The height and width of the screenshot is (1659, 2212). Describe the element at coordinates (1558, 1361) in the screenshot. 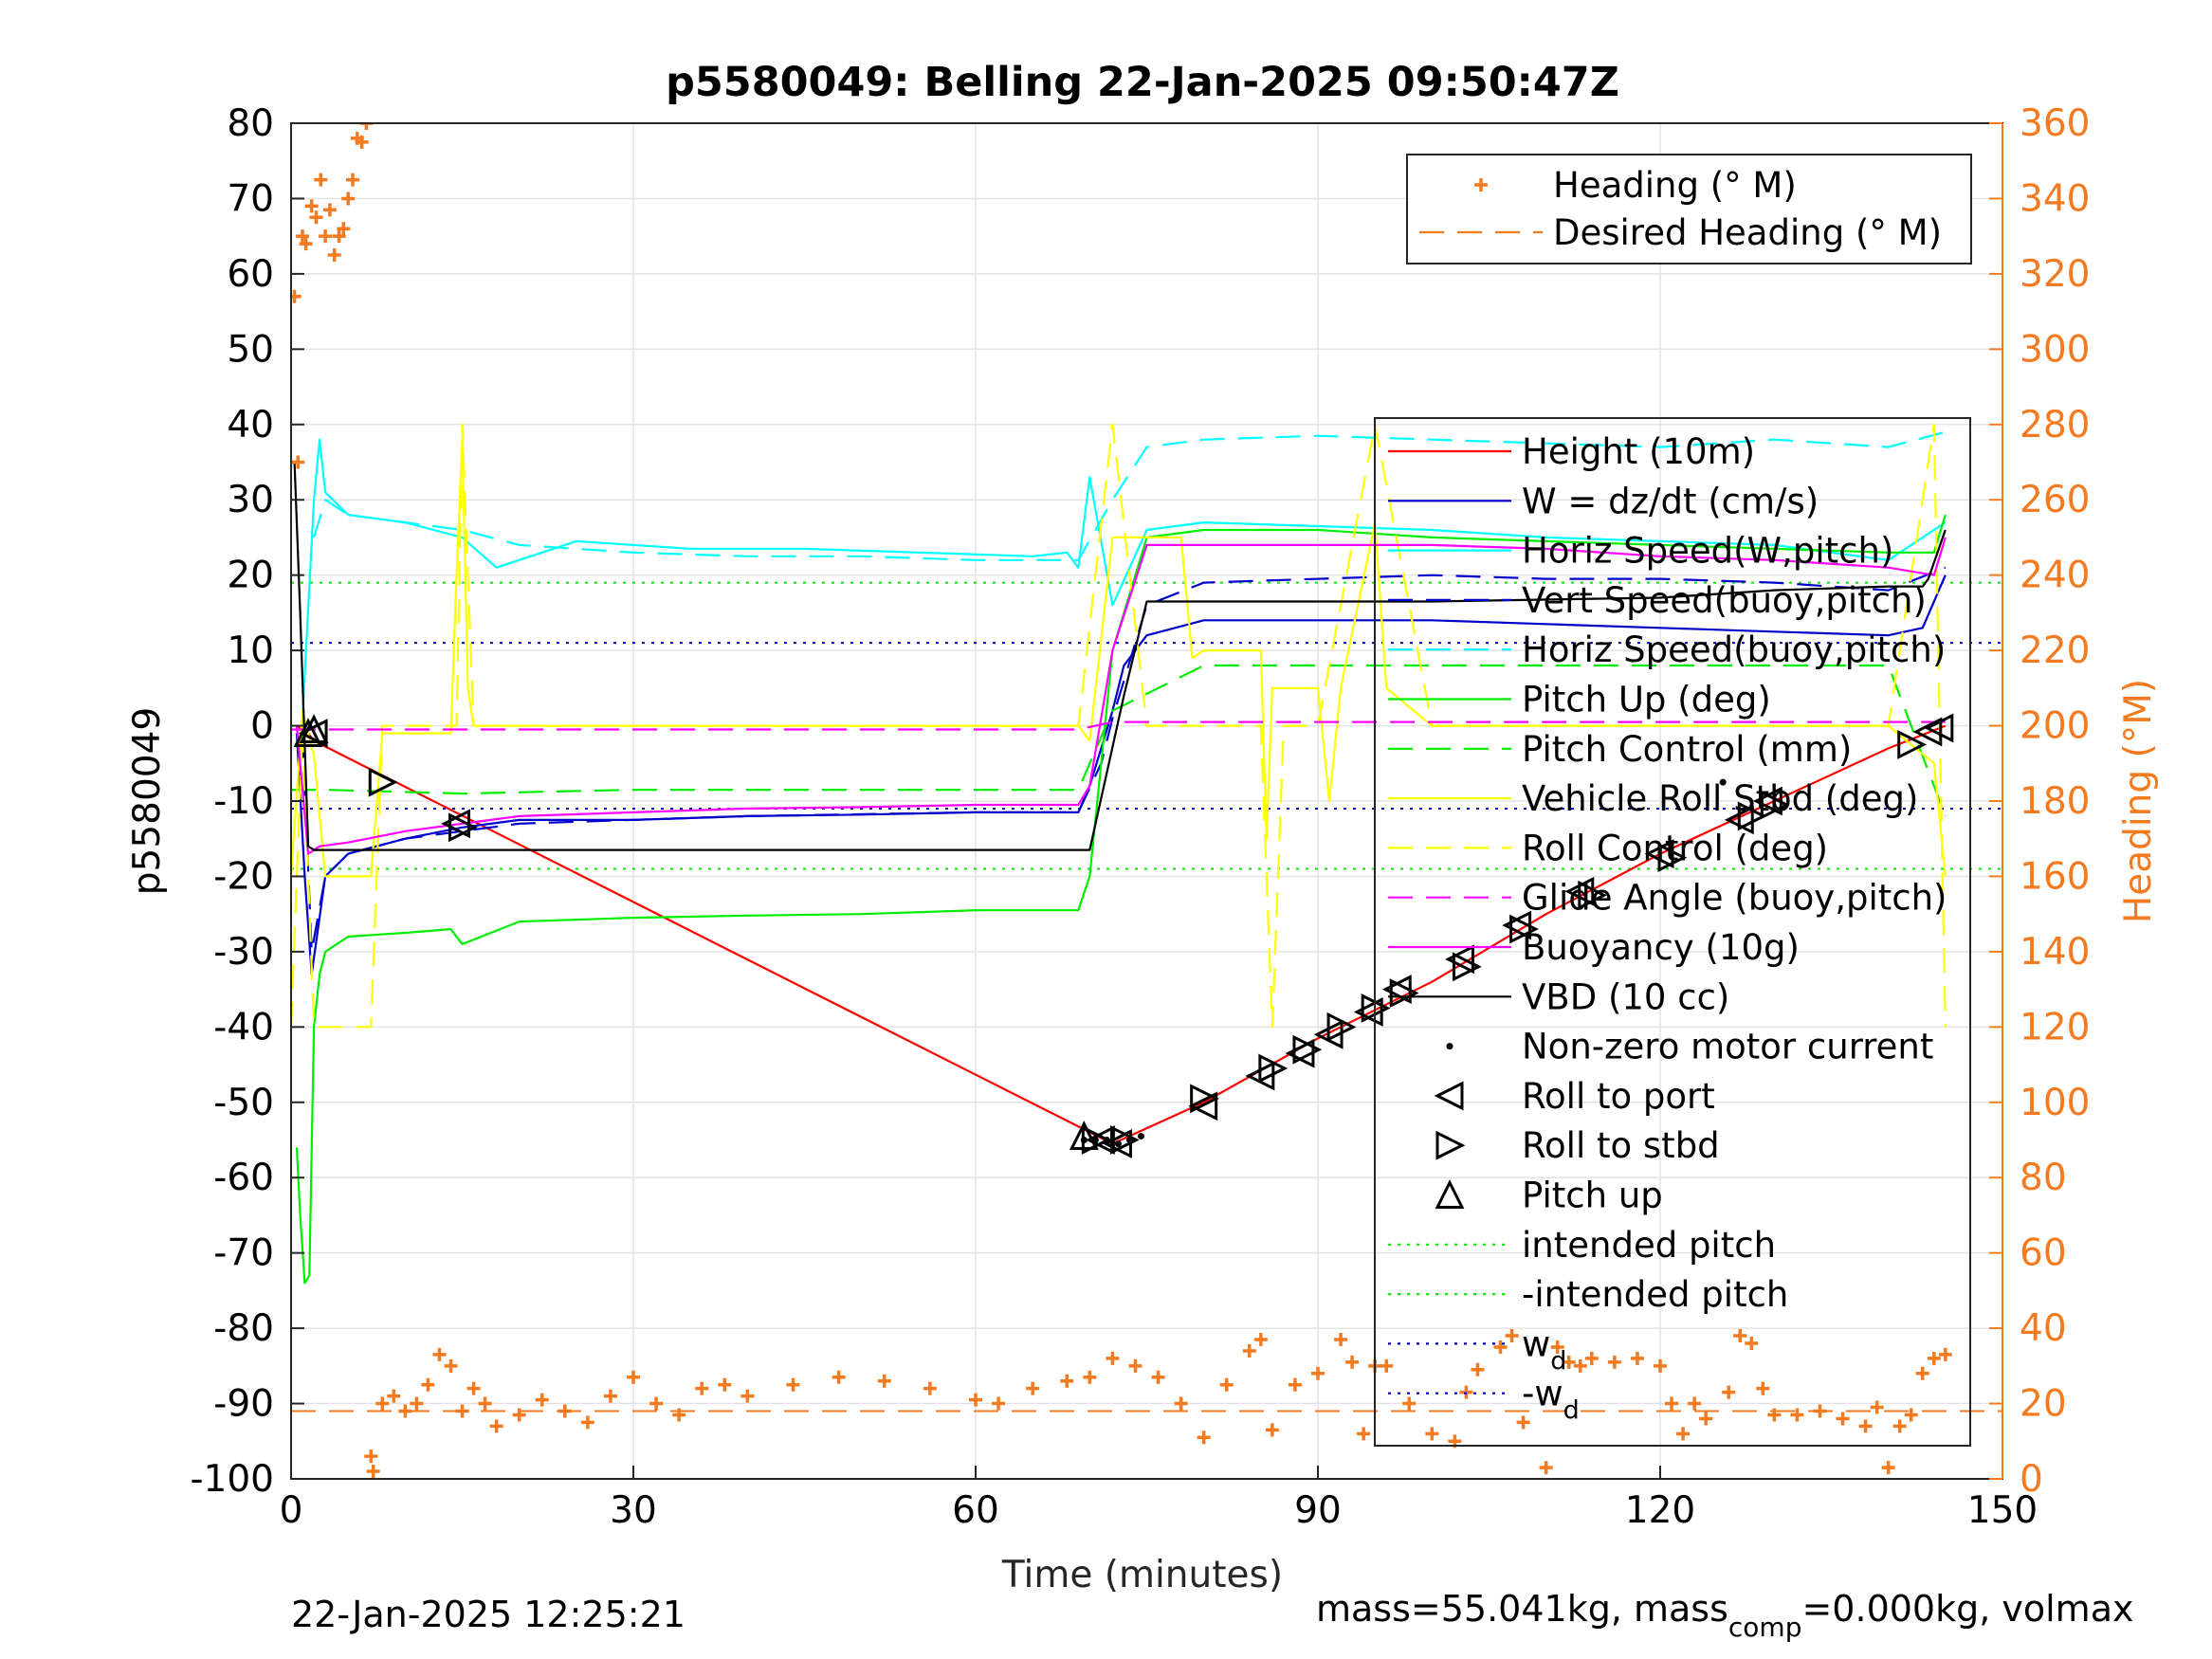

I see `legend-label-sub: d` at that location.